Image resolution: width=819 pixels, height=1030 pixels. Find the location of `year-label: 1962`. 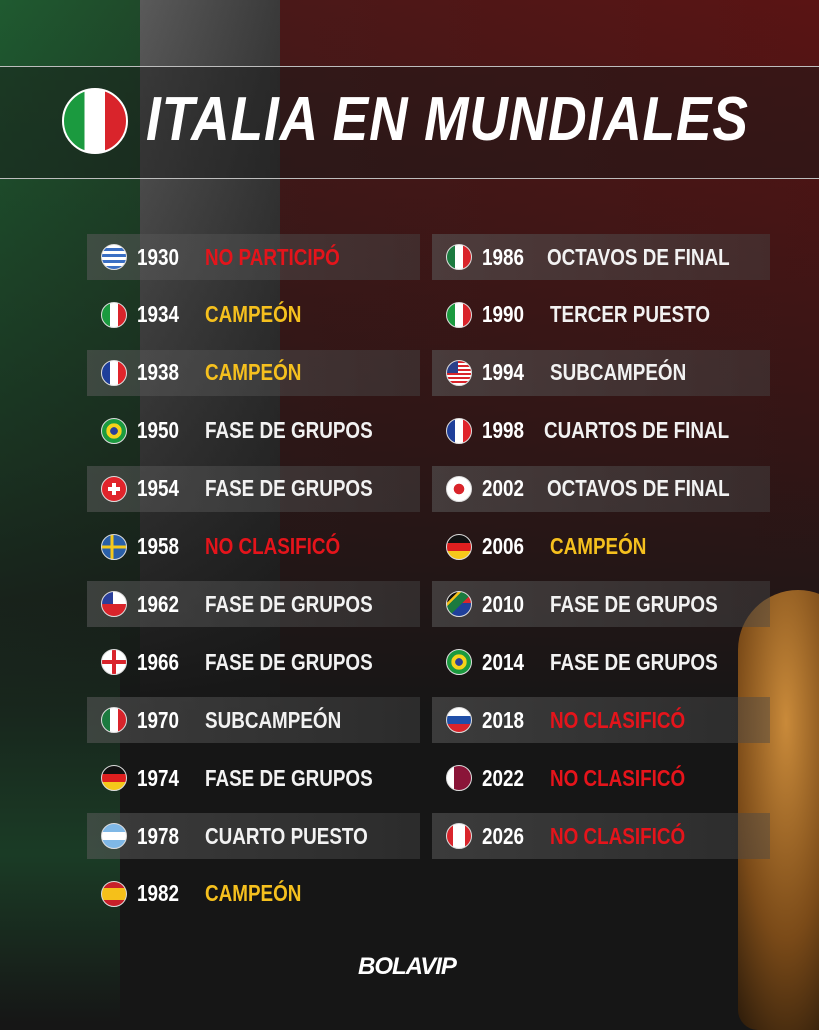

year-label: 1962 is located at coordinates (158, 603).